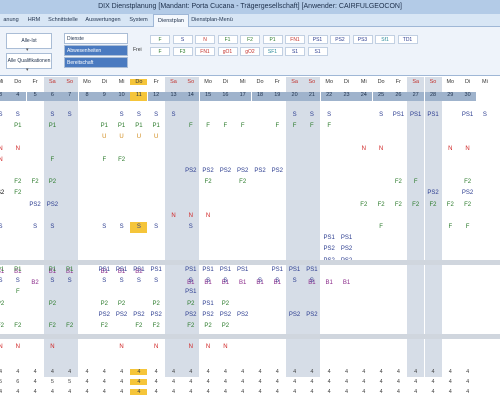 The image size is (500, 400). I want to click on shift-chip: S1, so click(295, 51).